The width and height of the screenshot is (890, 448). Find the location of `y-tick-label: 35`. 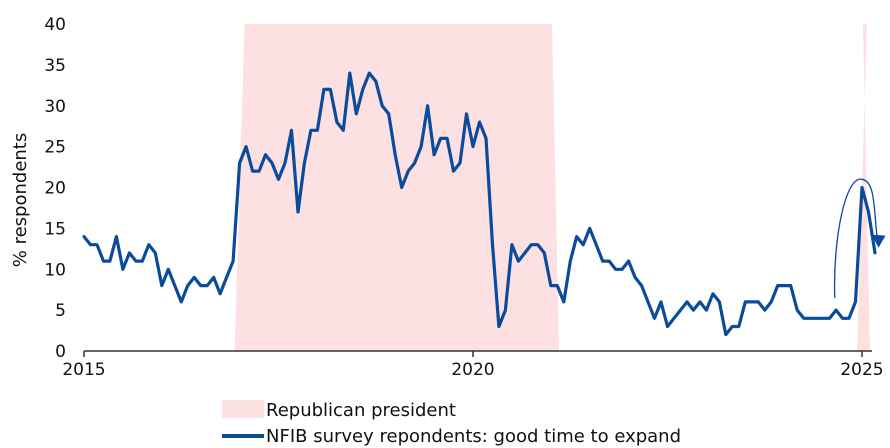

y-tick-label: 35 is located at coordinates (55, 66).